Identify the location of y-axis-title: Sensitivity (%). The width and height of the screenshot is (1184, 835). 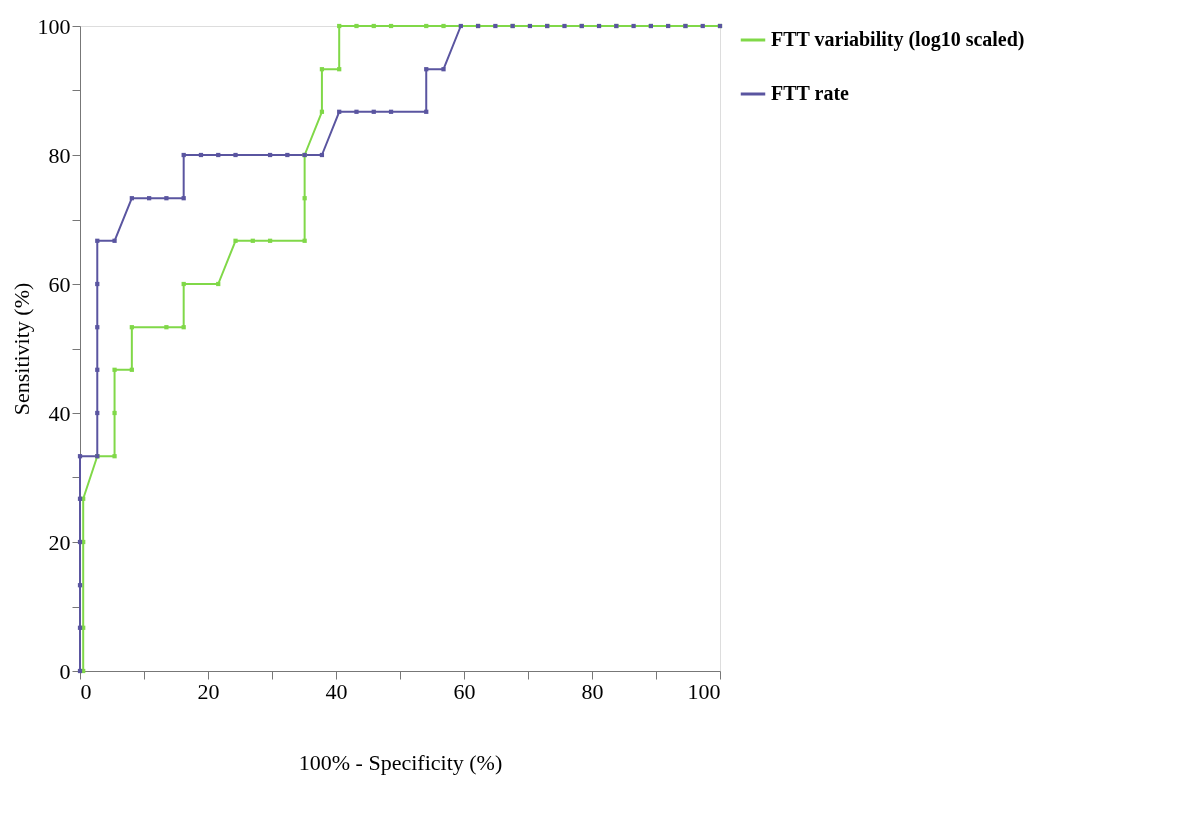
(21, 349).